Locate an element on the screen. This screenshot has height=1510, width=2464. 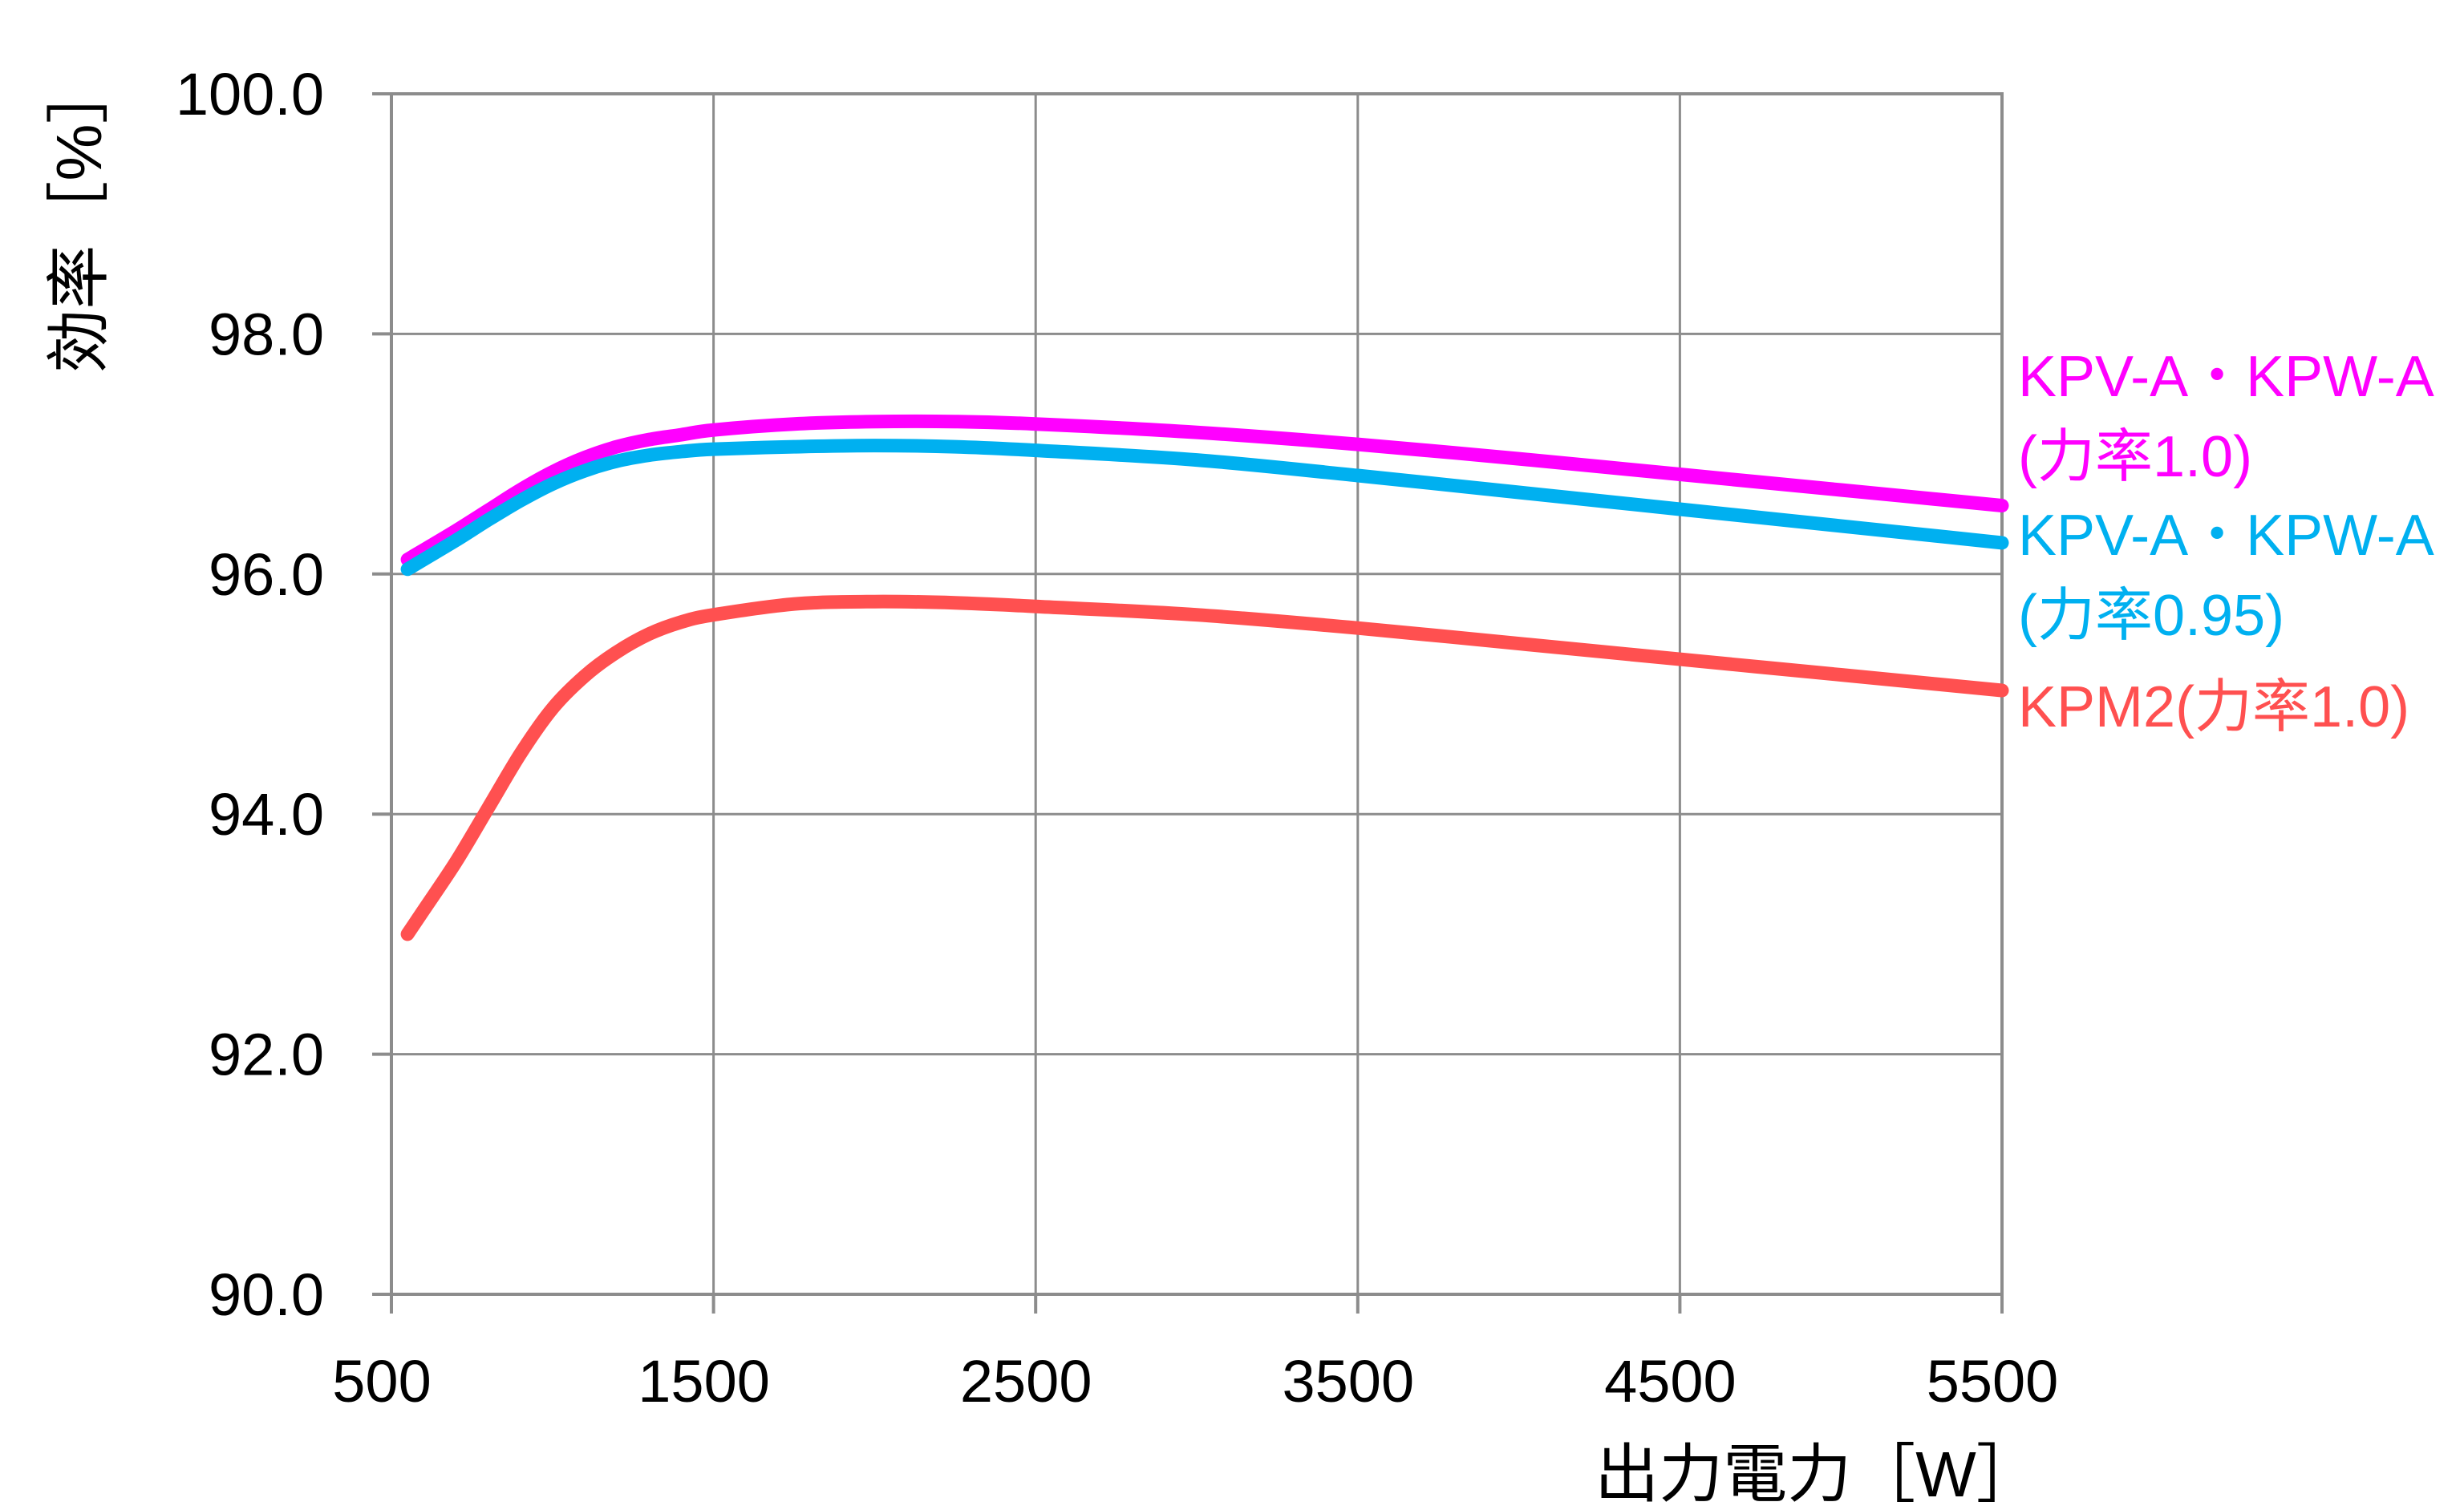
y-tick-label-1: 92.0 is located at coordinates (266, 1055).